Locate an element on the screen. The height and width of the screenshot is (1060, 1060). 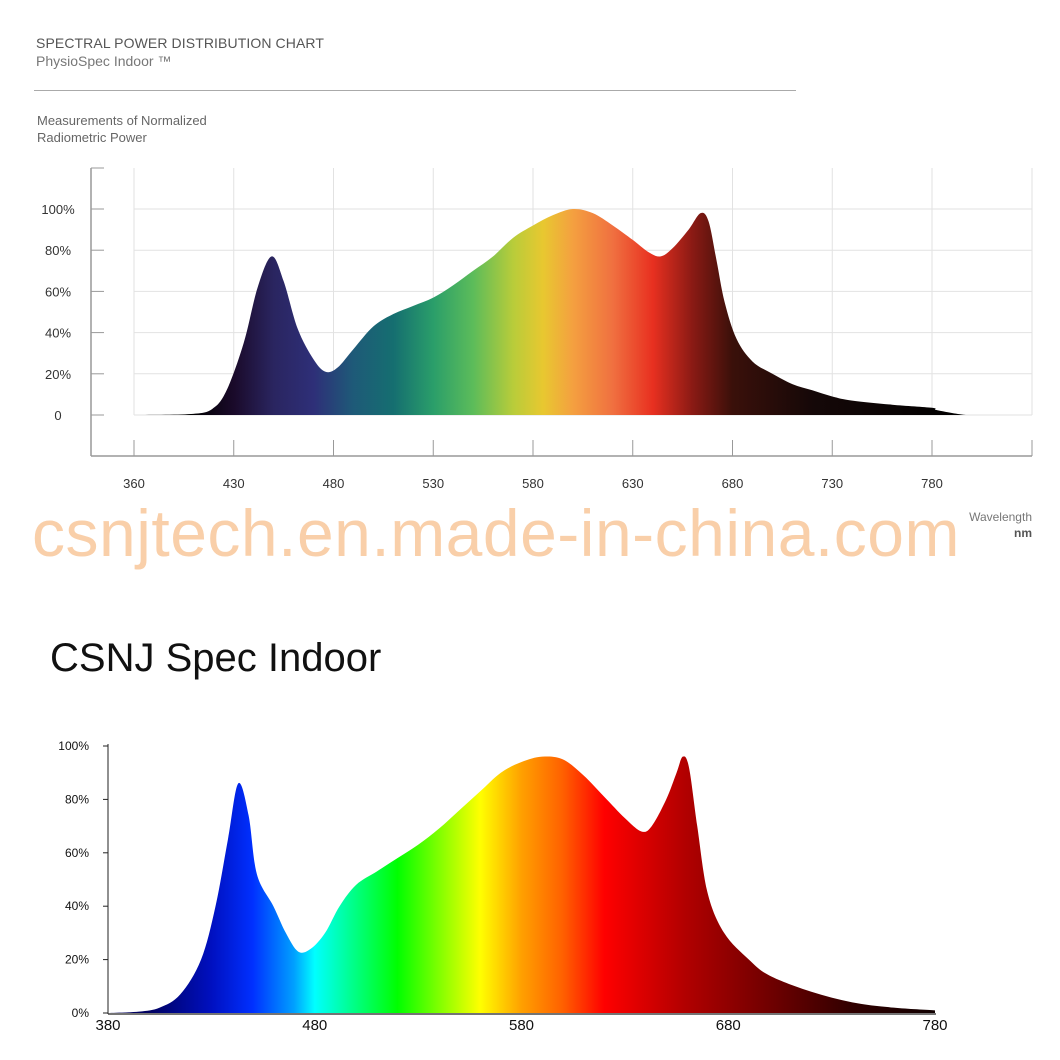
x-tick-label: 630 is located at coordinates (633, 483).